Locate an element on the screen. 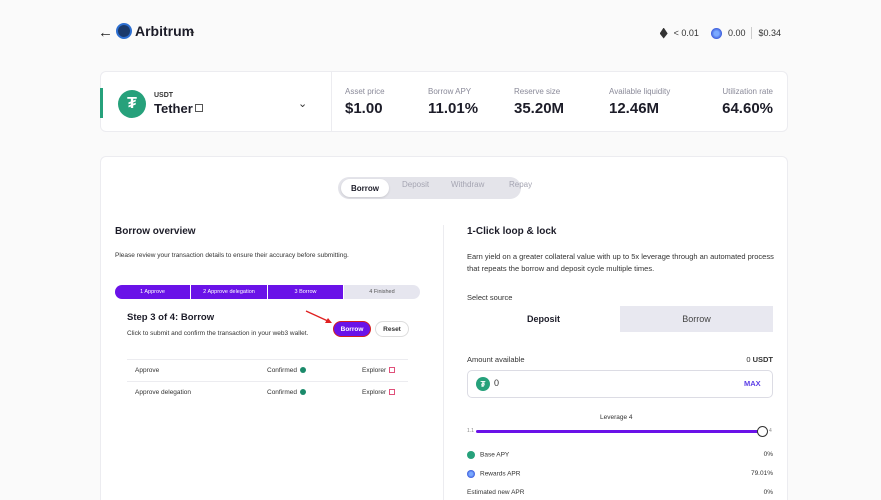 This screenshot has width=881, height=500. leverage-min: 1.1 is located at coordinates (470, 431).